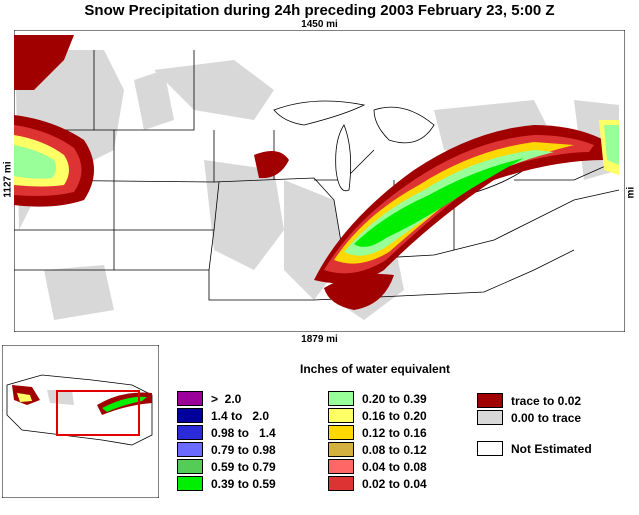 This screenshot has height=515, width=639. What do you see at coordinates (546, 400) in the screenshot?
I see `legend-label: trace to 0.02` at bounding box center [546, 400].